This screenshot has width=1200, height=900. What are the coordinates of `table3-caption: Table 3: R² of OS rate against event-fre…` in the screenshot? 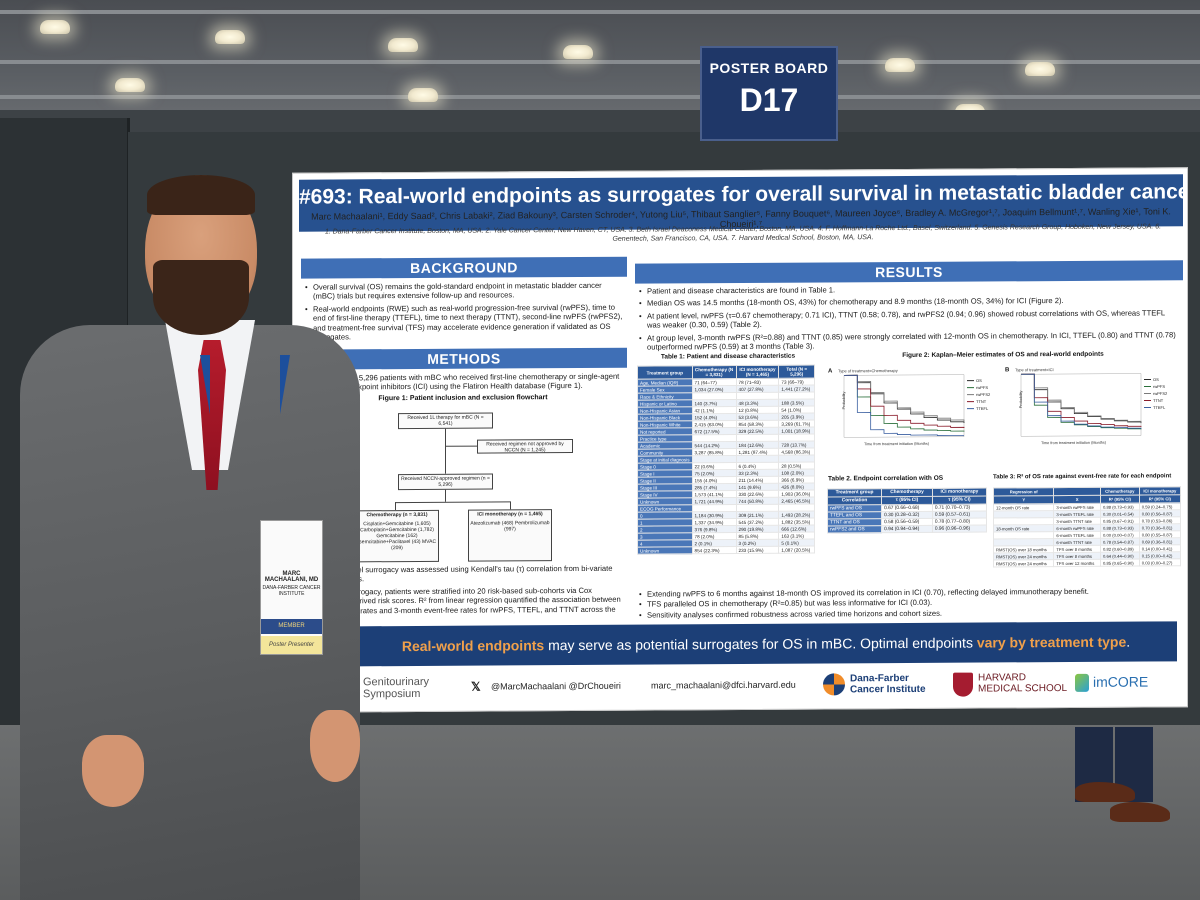 It's located at (1082, 477).